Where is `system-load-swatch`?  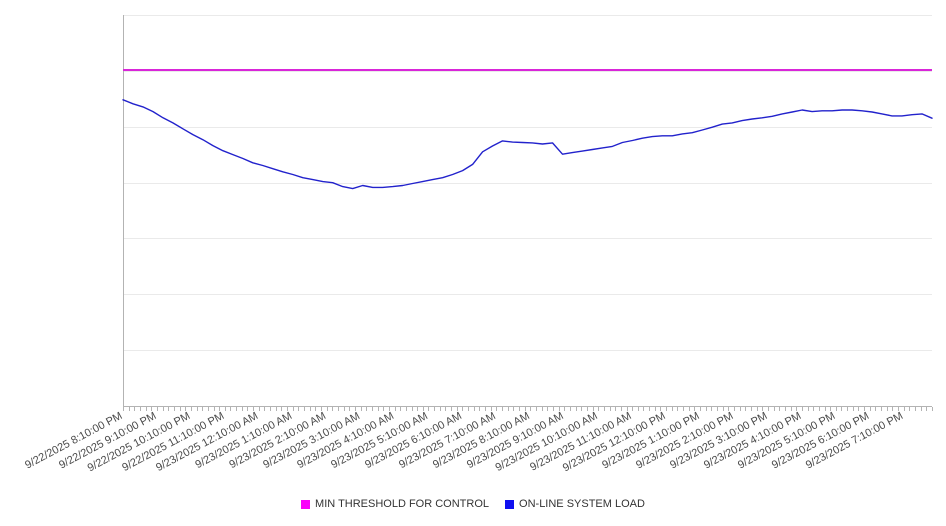
system-load-swatch is located at coordinates (510, 504).